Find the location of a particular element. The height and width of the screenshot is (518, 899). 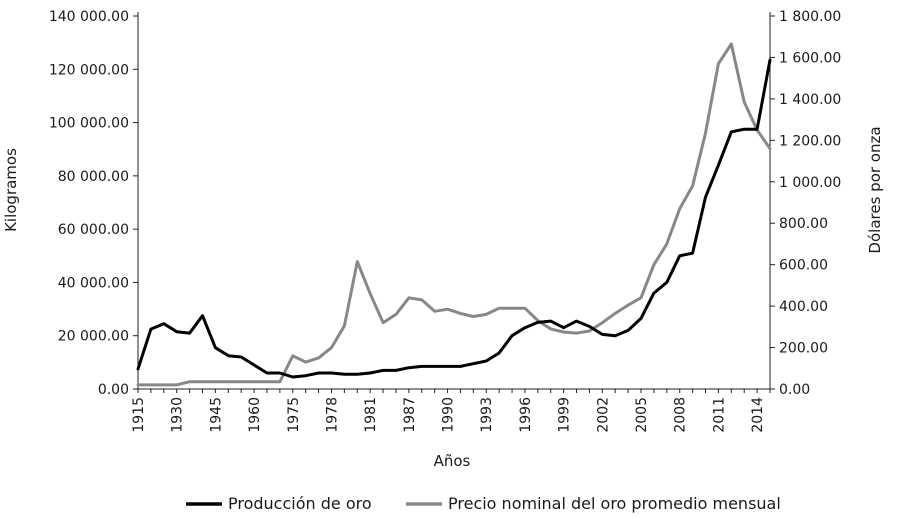

legend-label-precio: Precio nominal del oro promedio mensual is located at coordinates (614, 503).